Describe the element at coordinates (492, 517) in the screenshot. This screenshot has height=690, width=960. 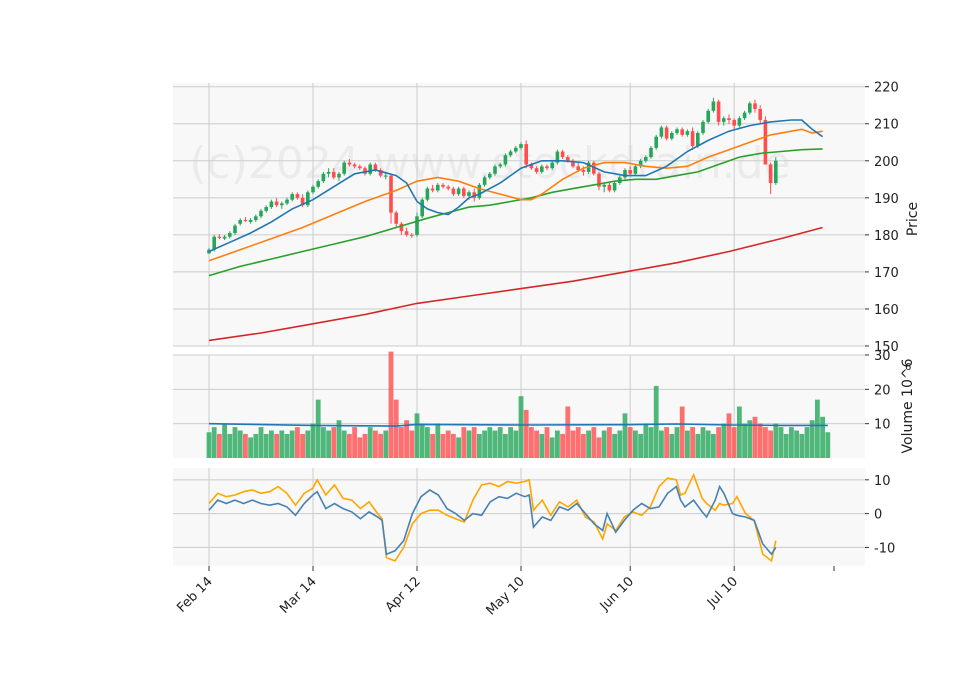
I see `macd-panel` at that location.